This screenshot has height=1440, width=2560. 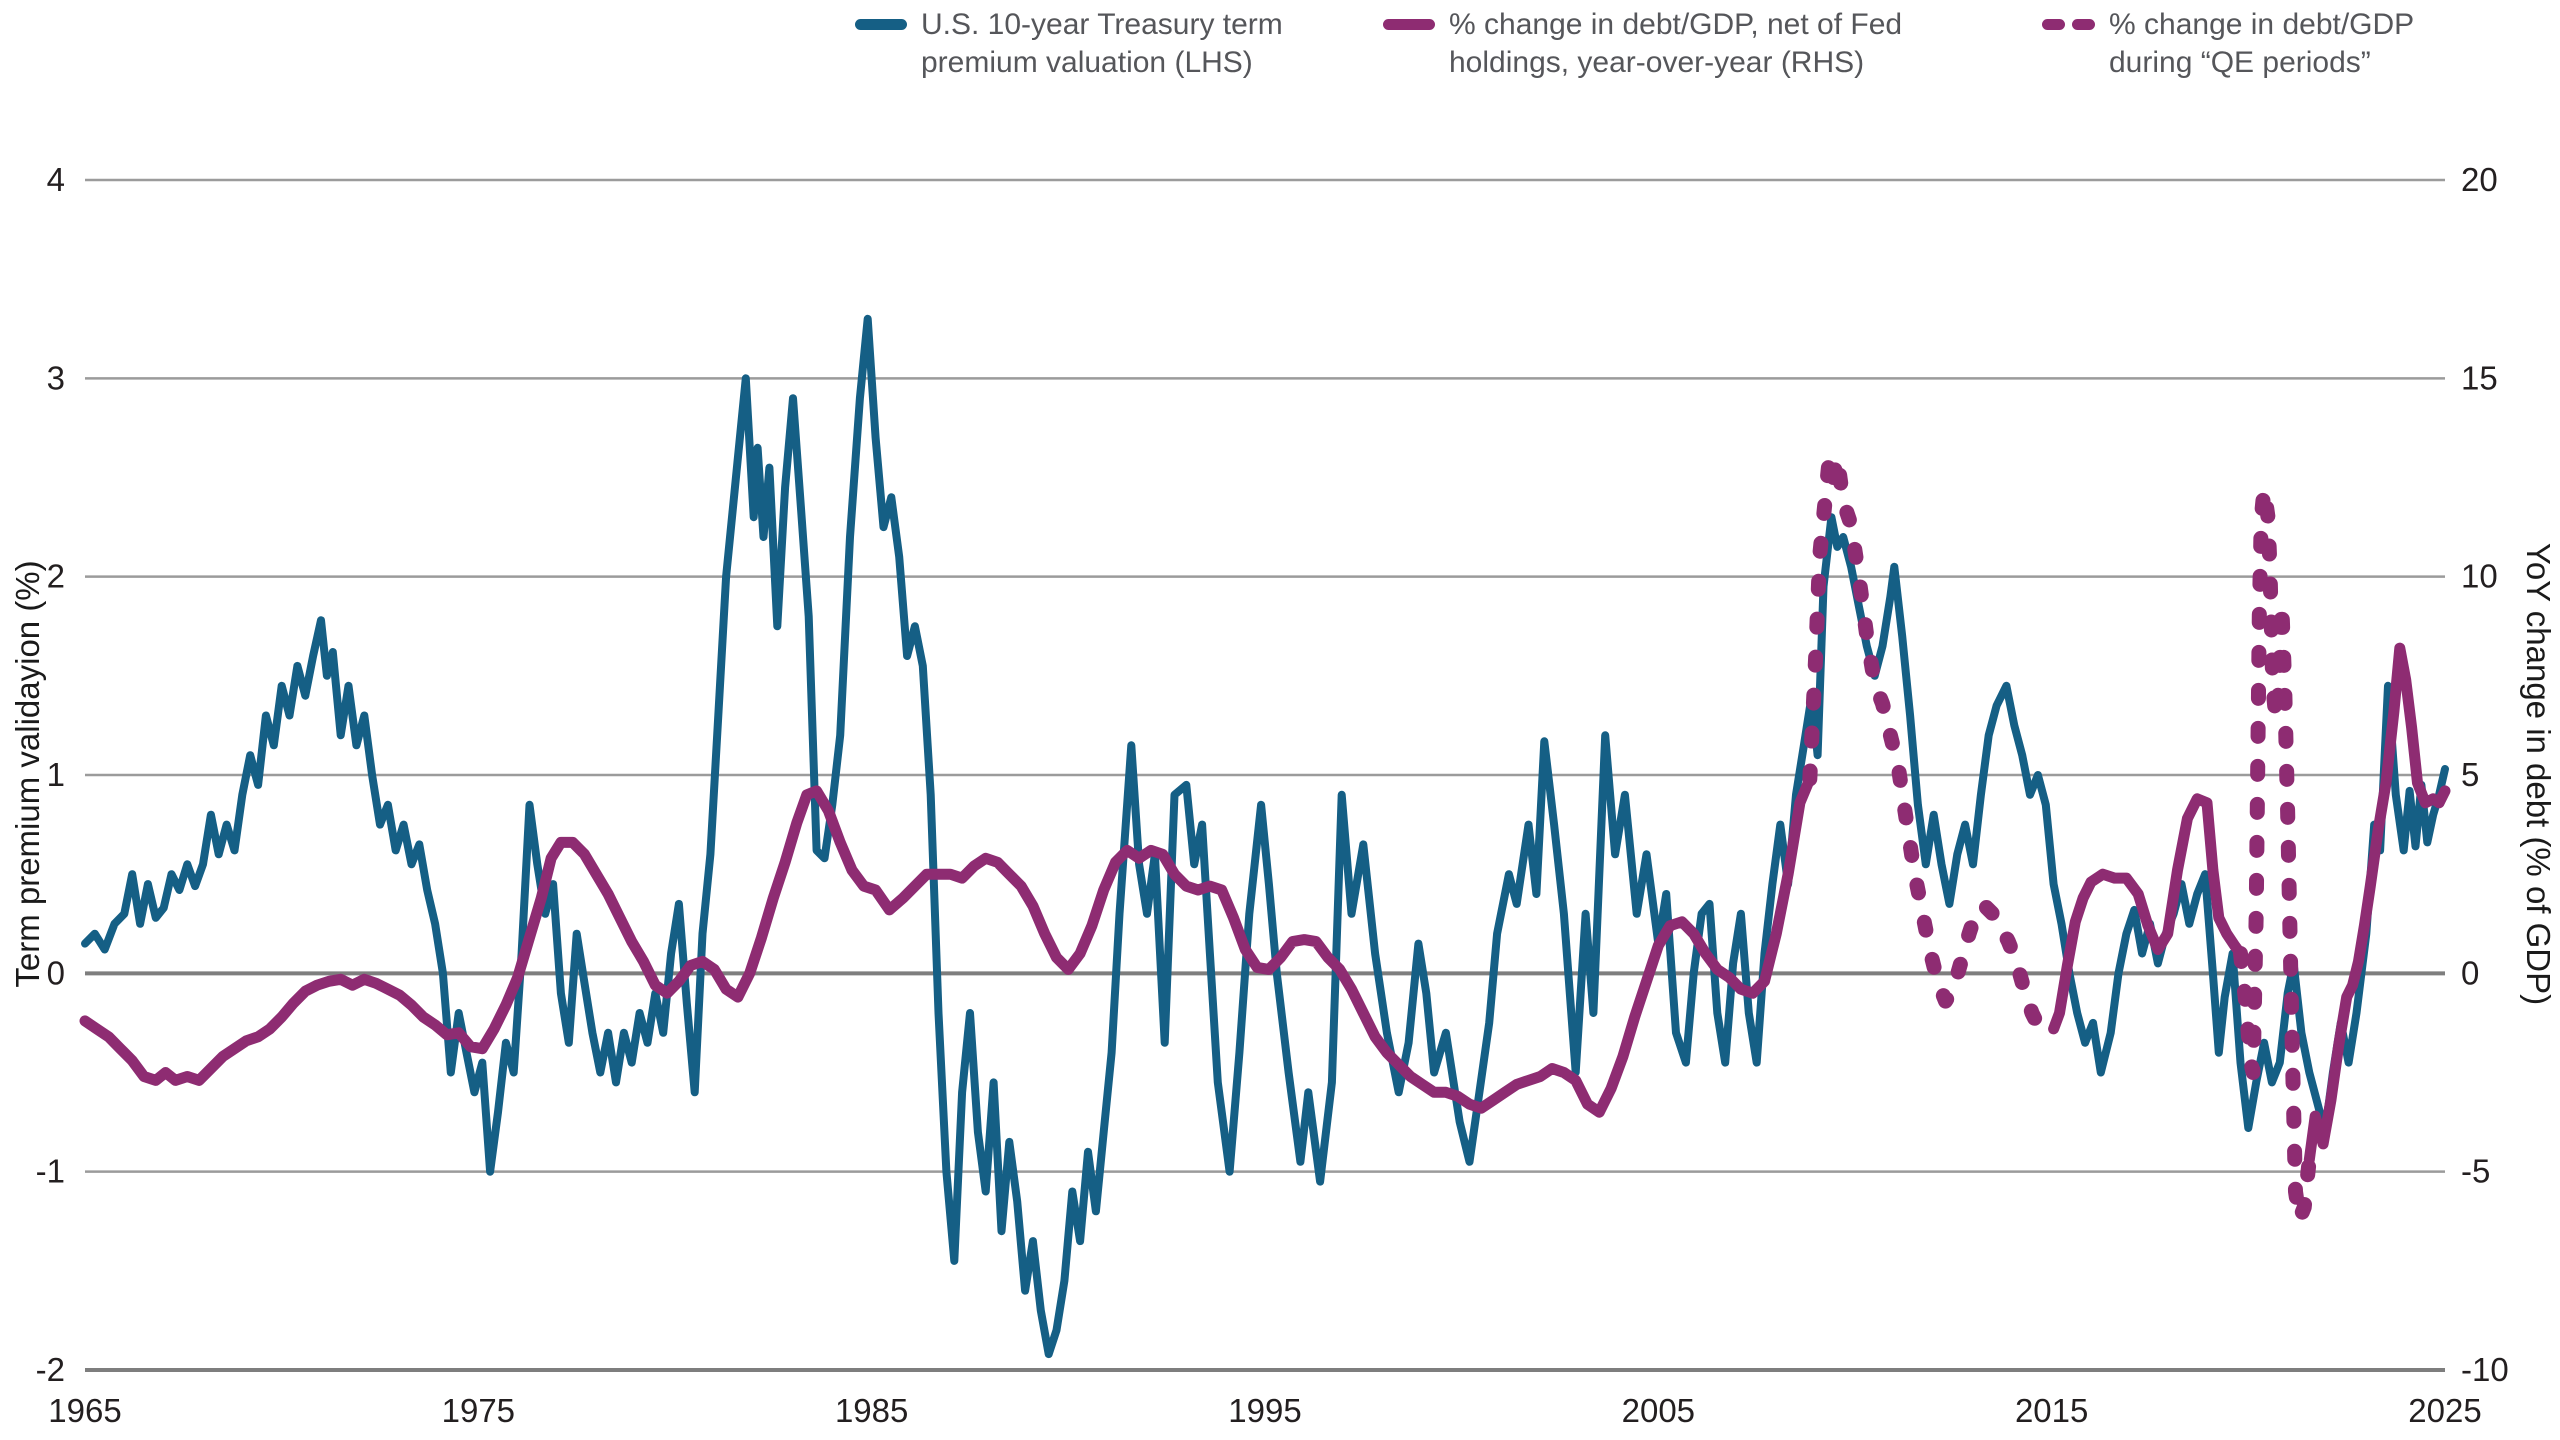 What do you see at coordinates (2538, 774) in the screenshot?
I see `right-axis-title: YoY change in debt (% of GDP)` at bounding box center [2538, 774].